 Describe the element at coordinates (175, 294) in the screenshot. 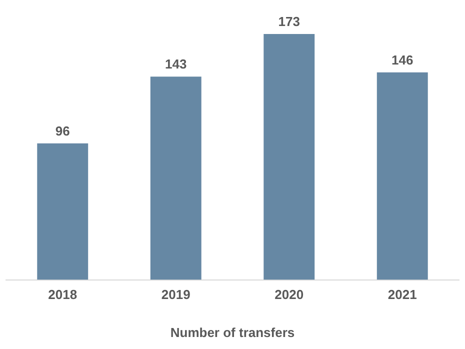

I see `x-tick-label: 2019` at that location.